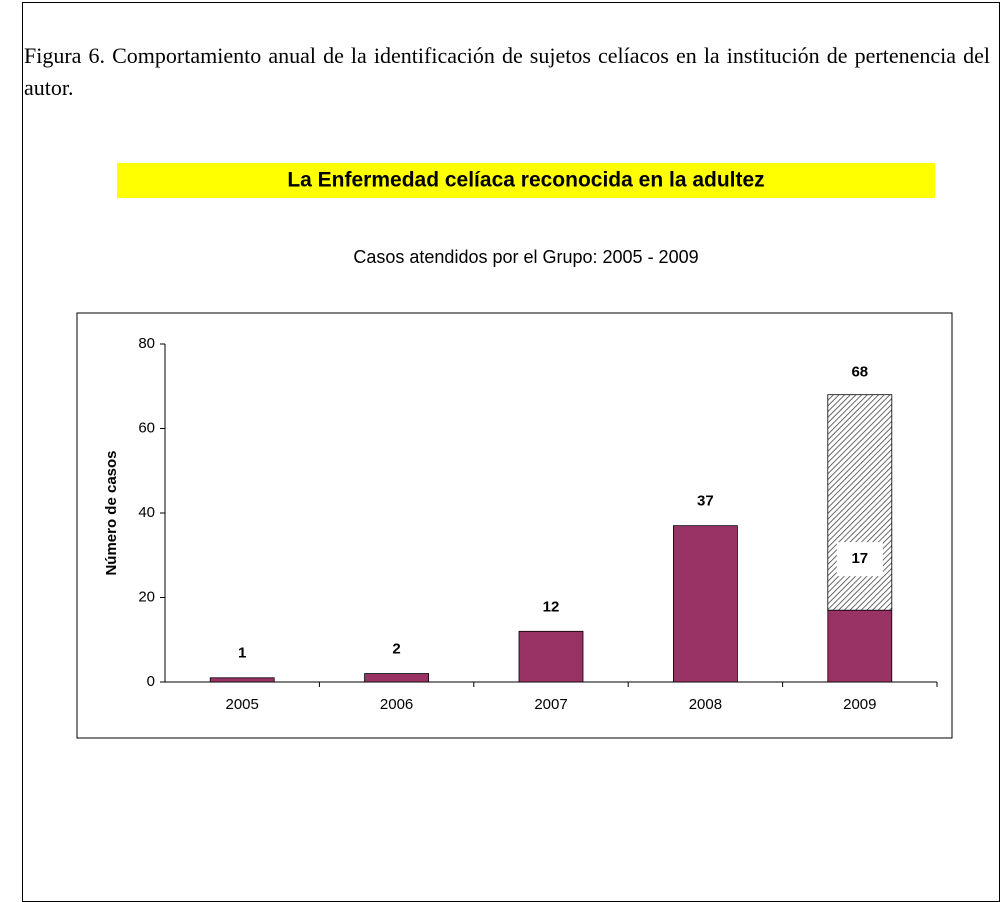 Image resolution: width=1003 pixels, height=902 pixels. What do you see at coordinates (242, 704) in the screenshot?
I see `x-tick-label: 2005` at bounding box center [242, 704].